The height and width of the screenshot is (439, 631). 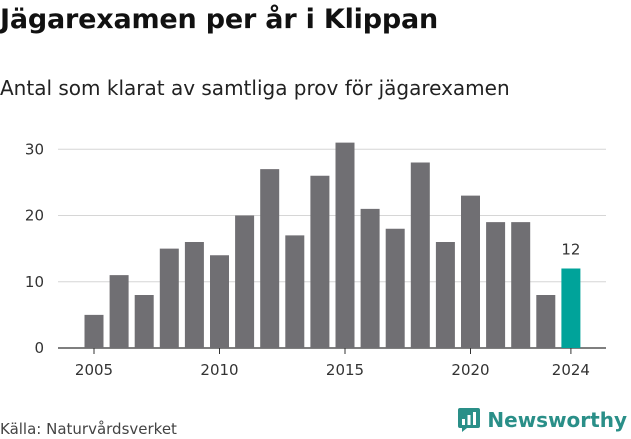 I want to click on bar-2018, so click(x=420, y=255).